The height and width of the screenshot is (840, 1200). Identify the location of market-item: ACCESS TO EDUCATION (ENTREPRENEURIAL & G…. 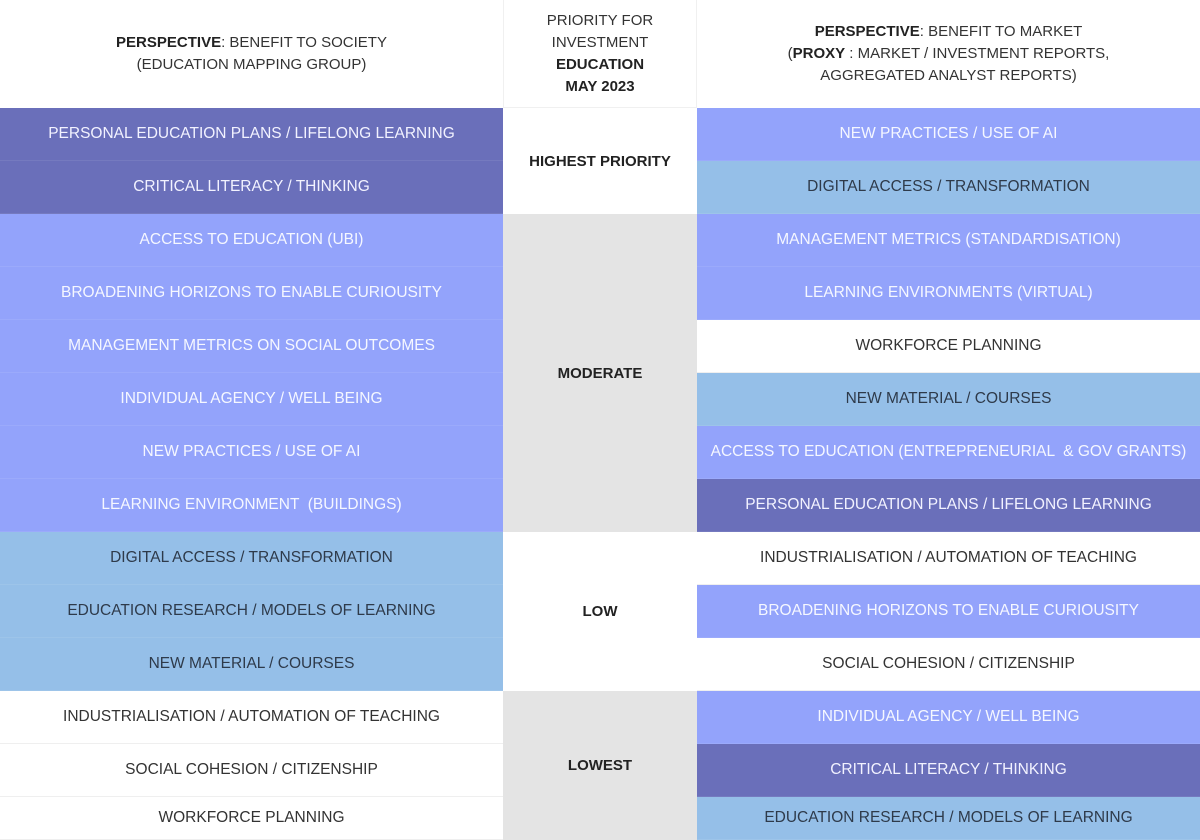
(948, 452).